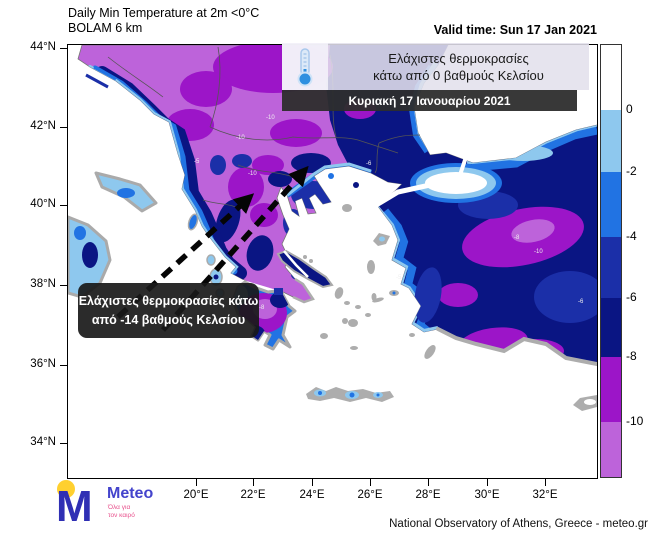  Describe the element at coordinates (74, 504) in the screenshot. I see `svg-text: M` at that location.